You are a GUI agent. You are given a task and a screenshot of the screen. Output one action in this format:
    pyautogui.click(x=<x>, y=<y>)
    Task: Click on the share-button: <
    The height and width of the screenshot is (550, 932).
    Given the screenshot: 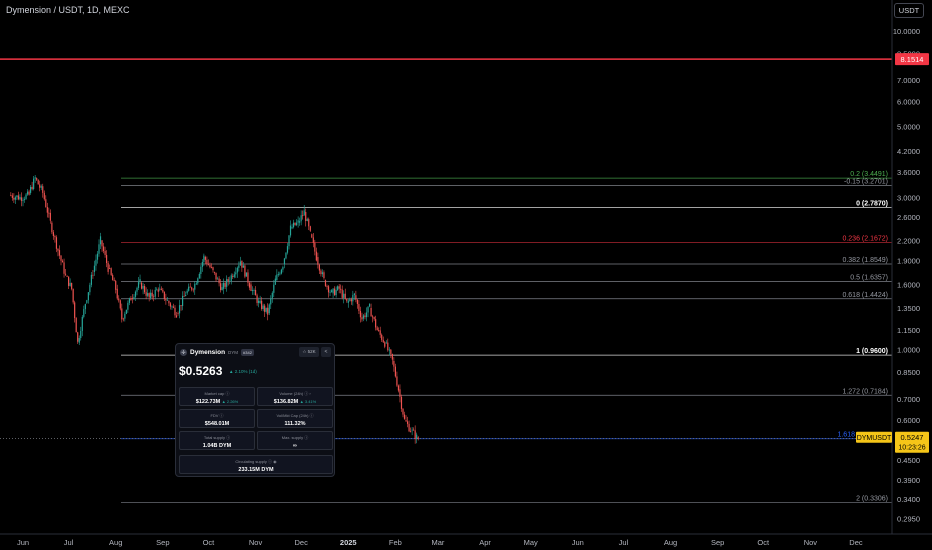 What is the action you would take?
    pyautogui.click(x=326, y=352)
    